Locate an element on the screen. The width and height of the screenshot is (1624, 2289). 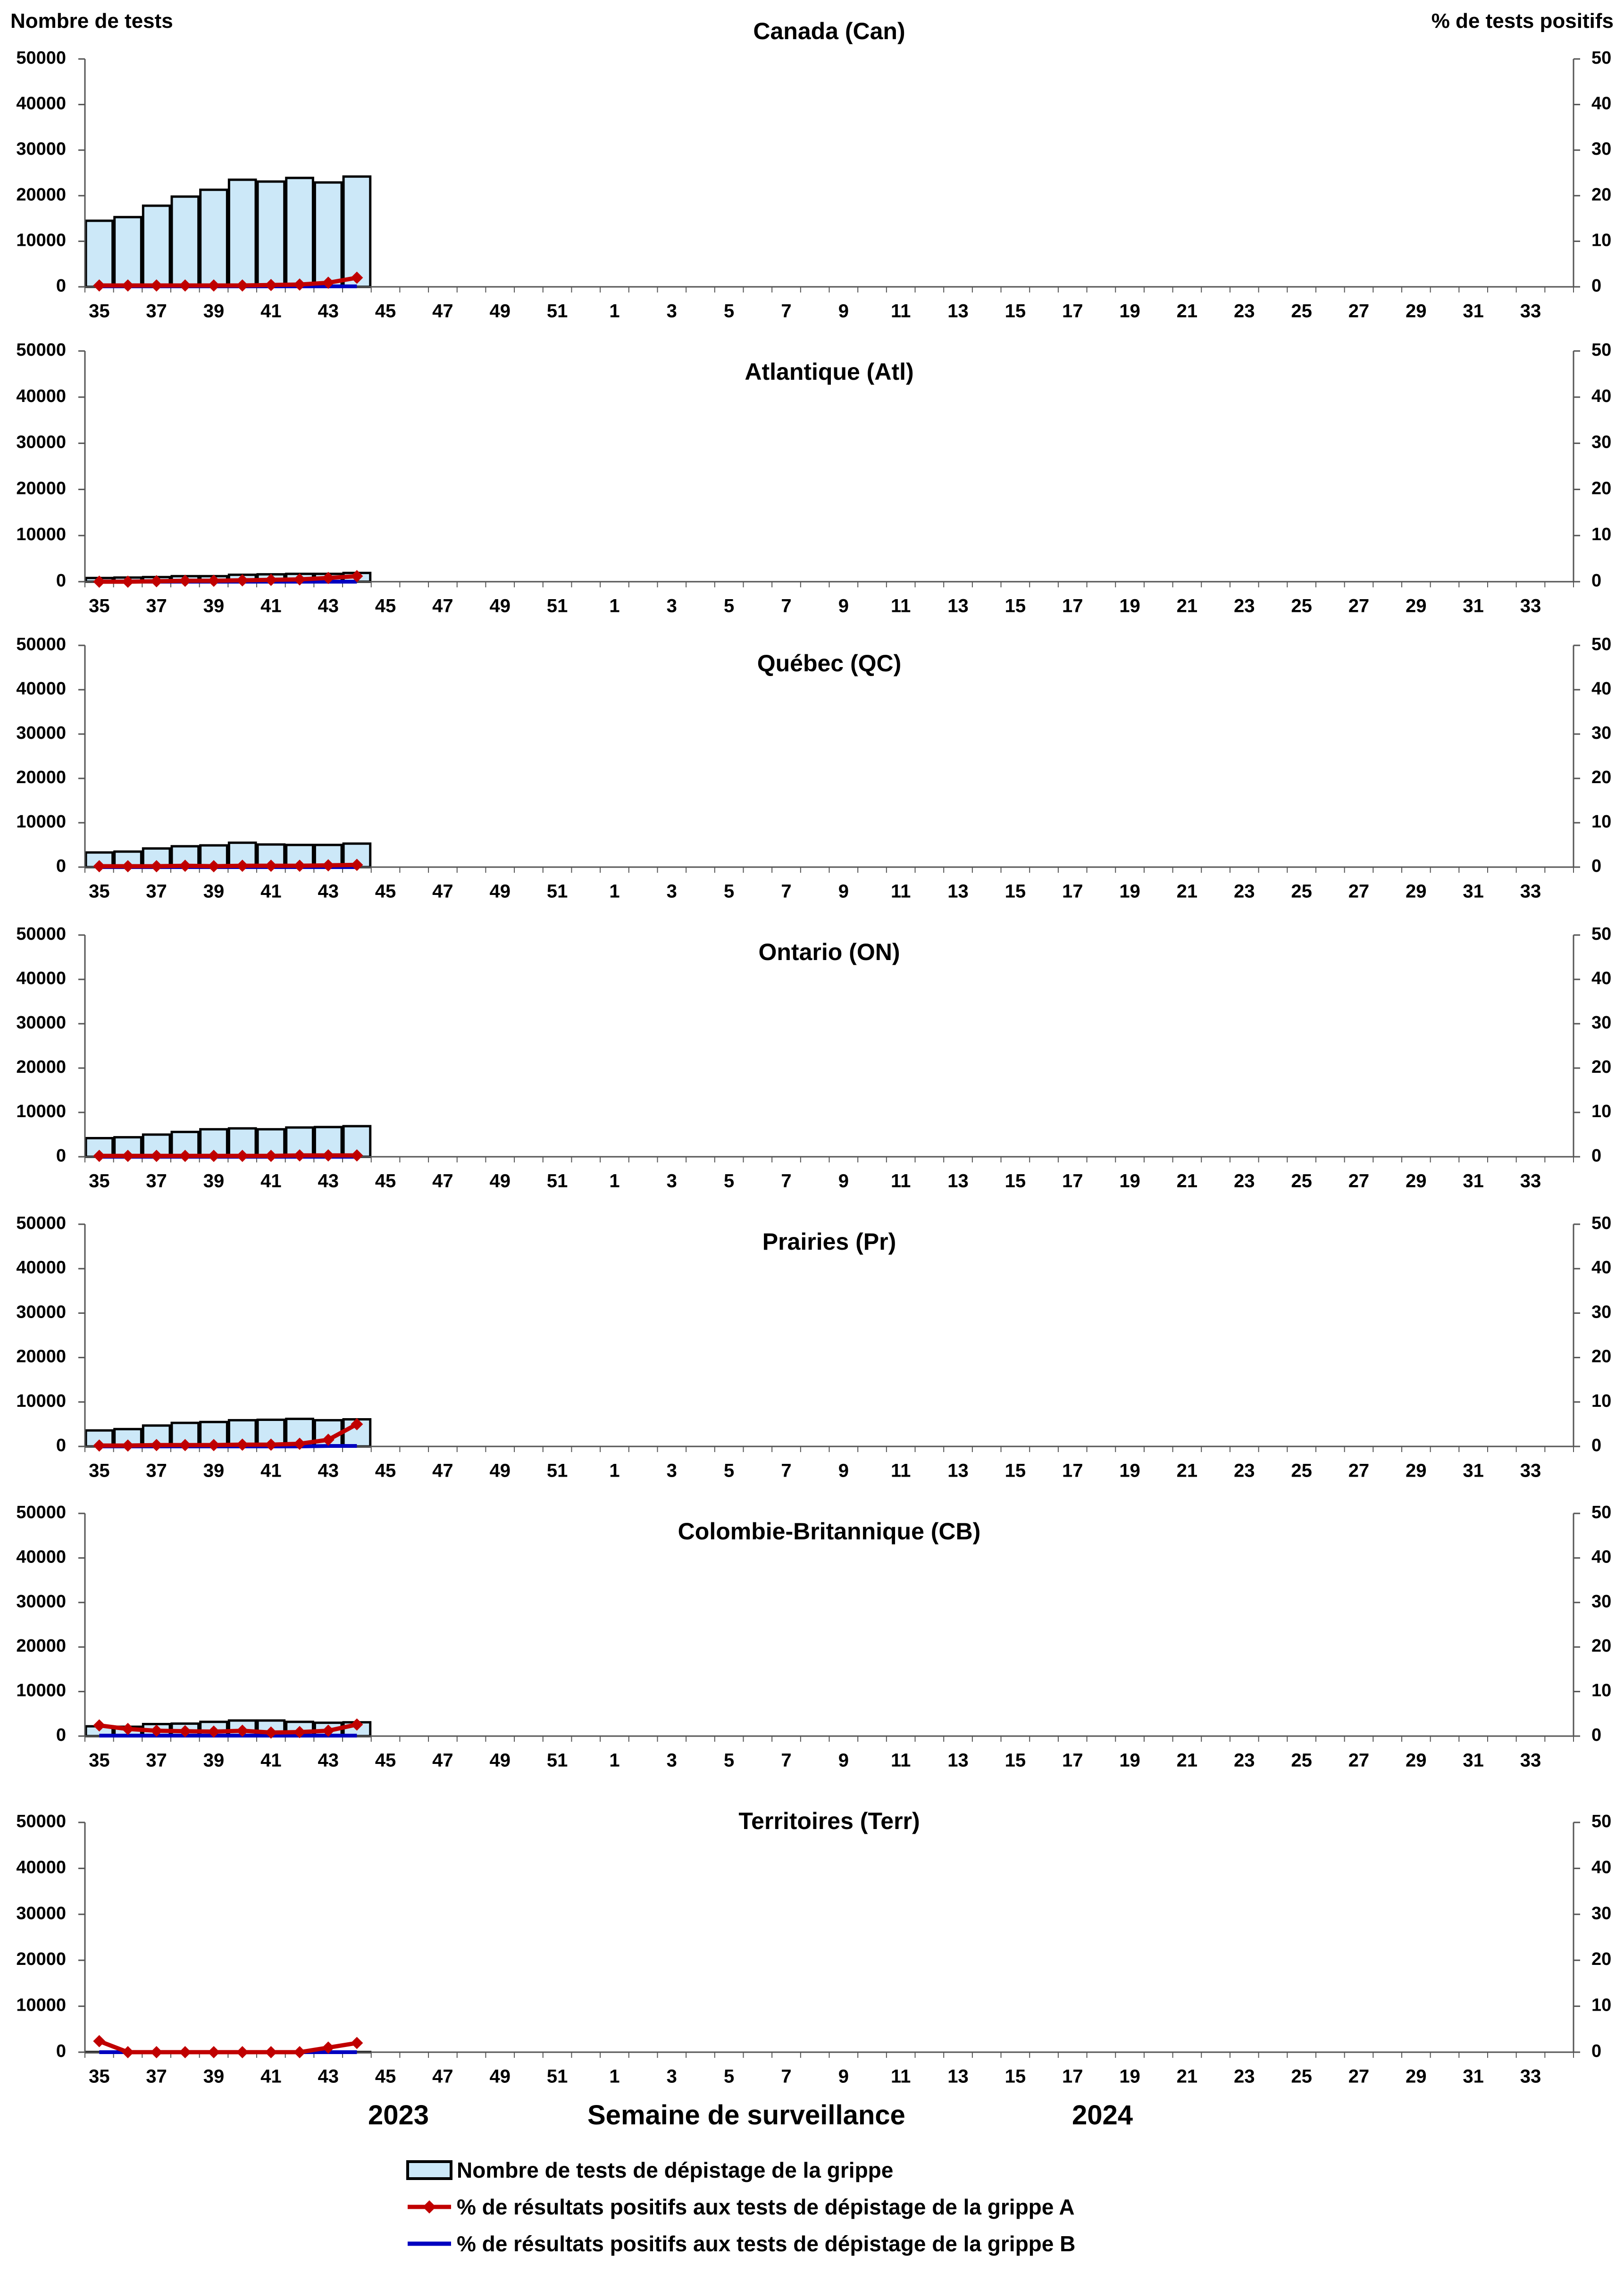
x-tick-label: 11 is located at coordinates (901, 1181).